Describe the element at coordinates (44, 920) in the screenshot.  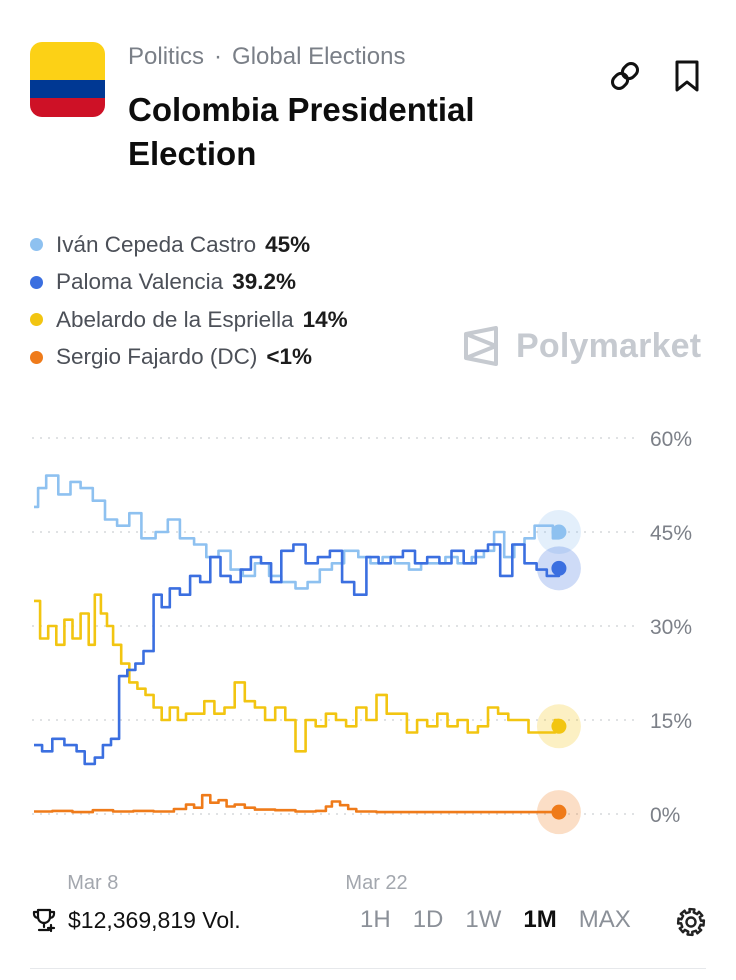
I see `trophy-icon` at that location.